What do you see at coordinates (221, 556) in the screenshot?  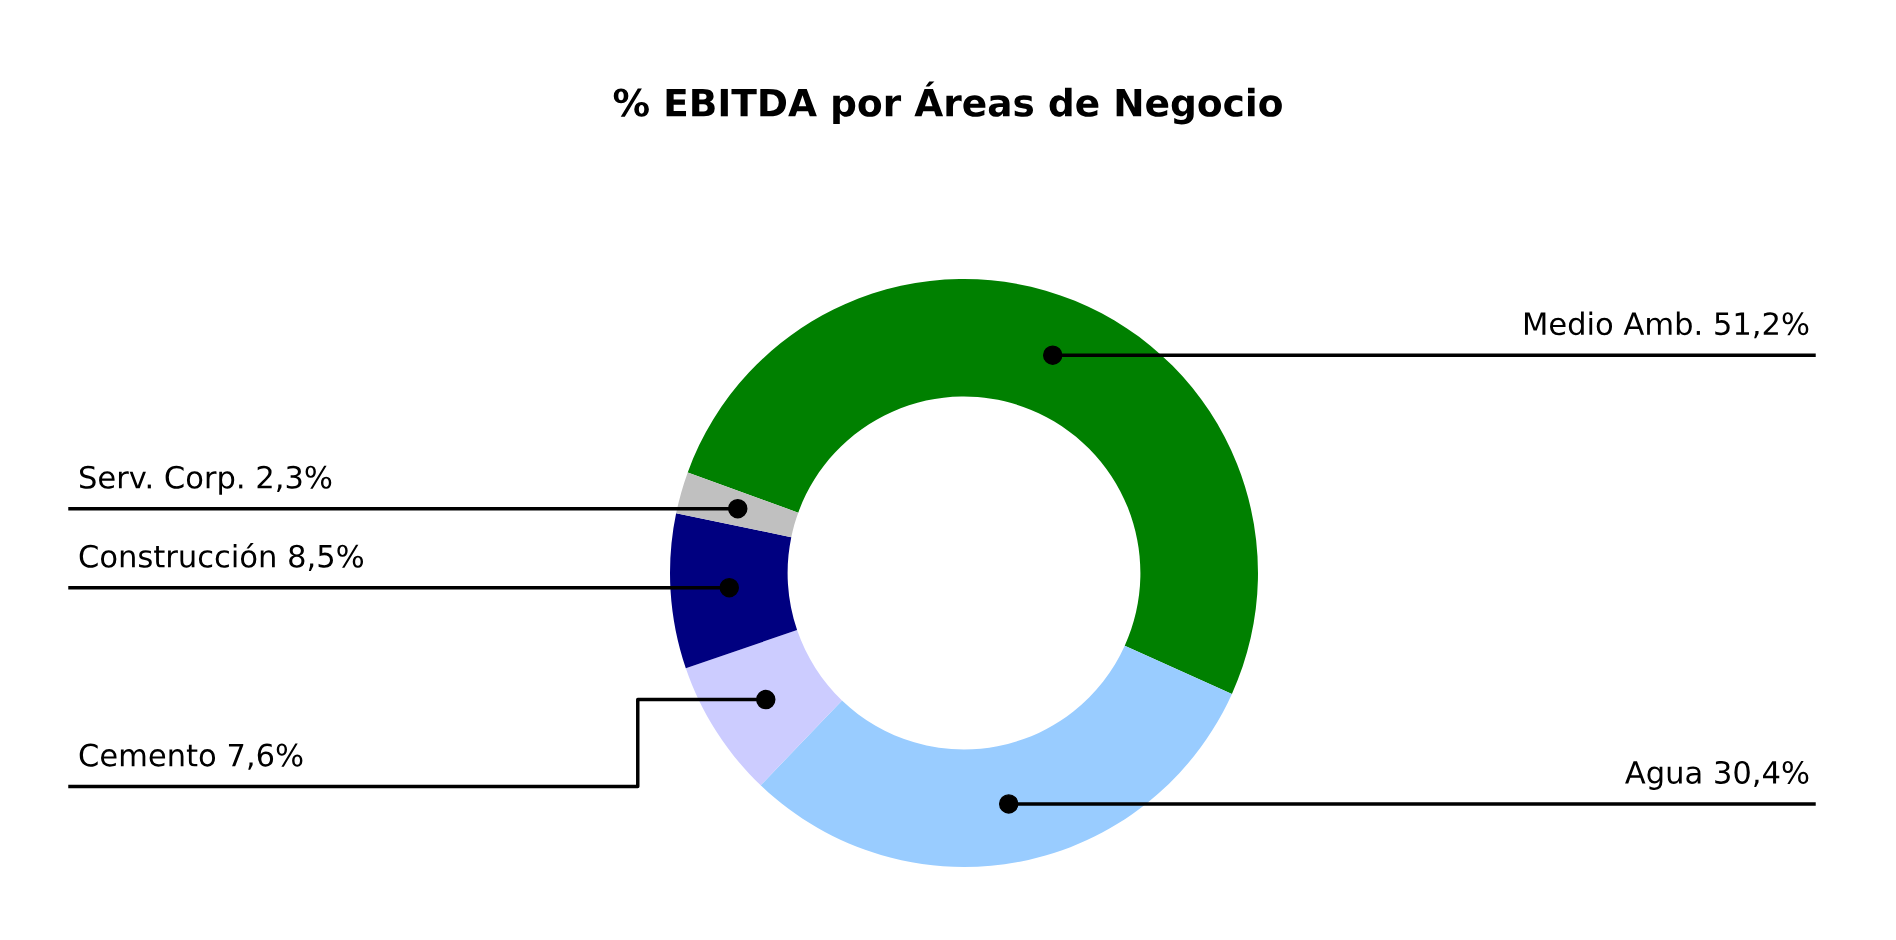 I see `slice-label: Construcción 8,5%` at bounding box center [221, 556].